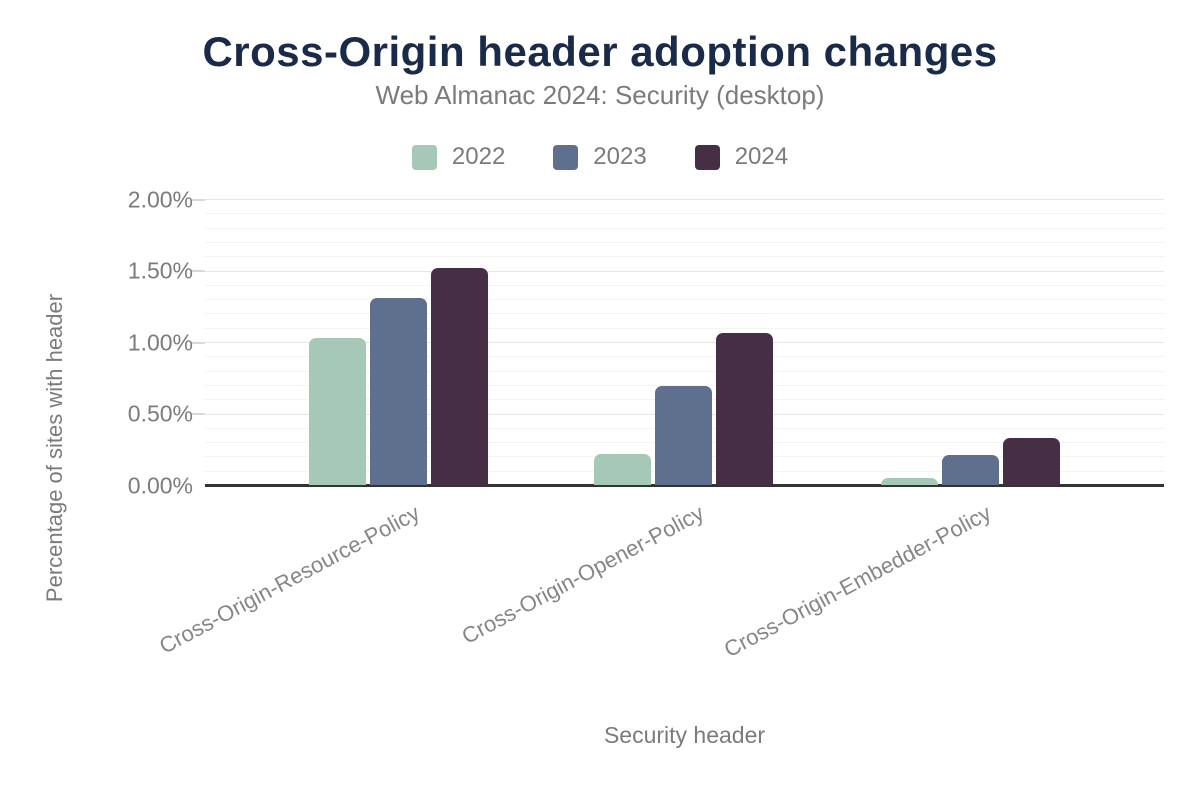 The width and height of the screenshot is (1200, 802). I want to click on legend-label: 2022, so click(478, 156).